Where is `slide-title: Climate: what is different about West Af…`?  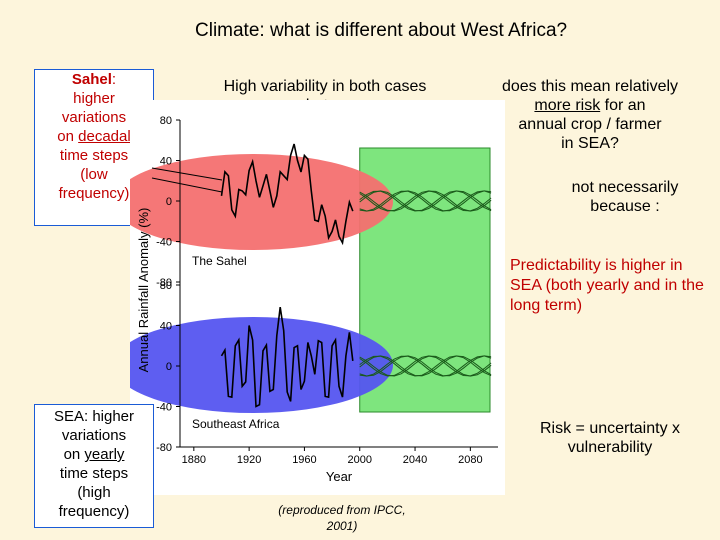
slide-title: Climate: what is different about West Af… is located at coordinates (381, 30).